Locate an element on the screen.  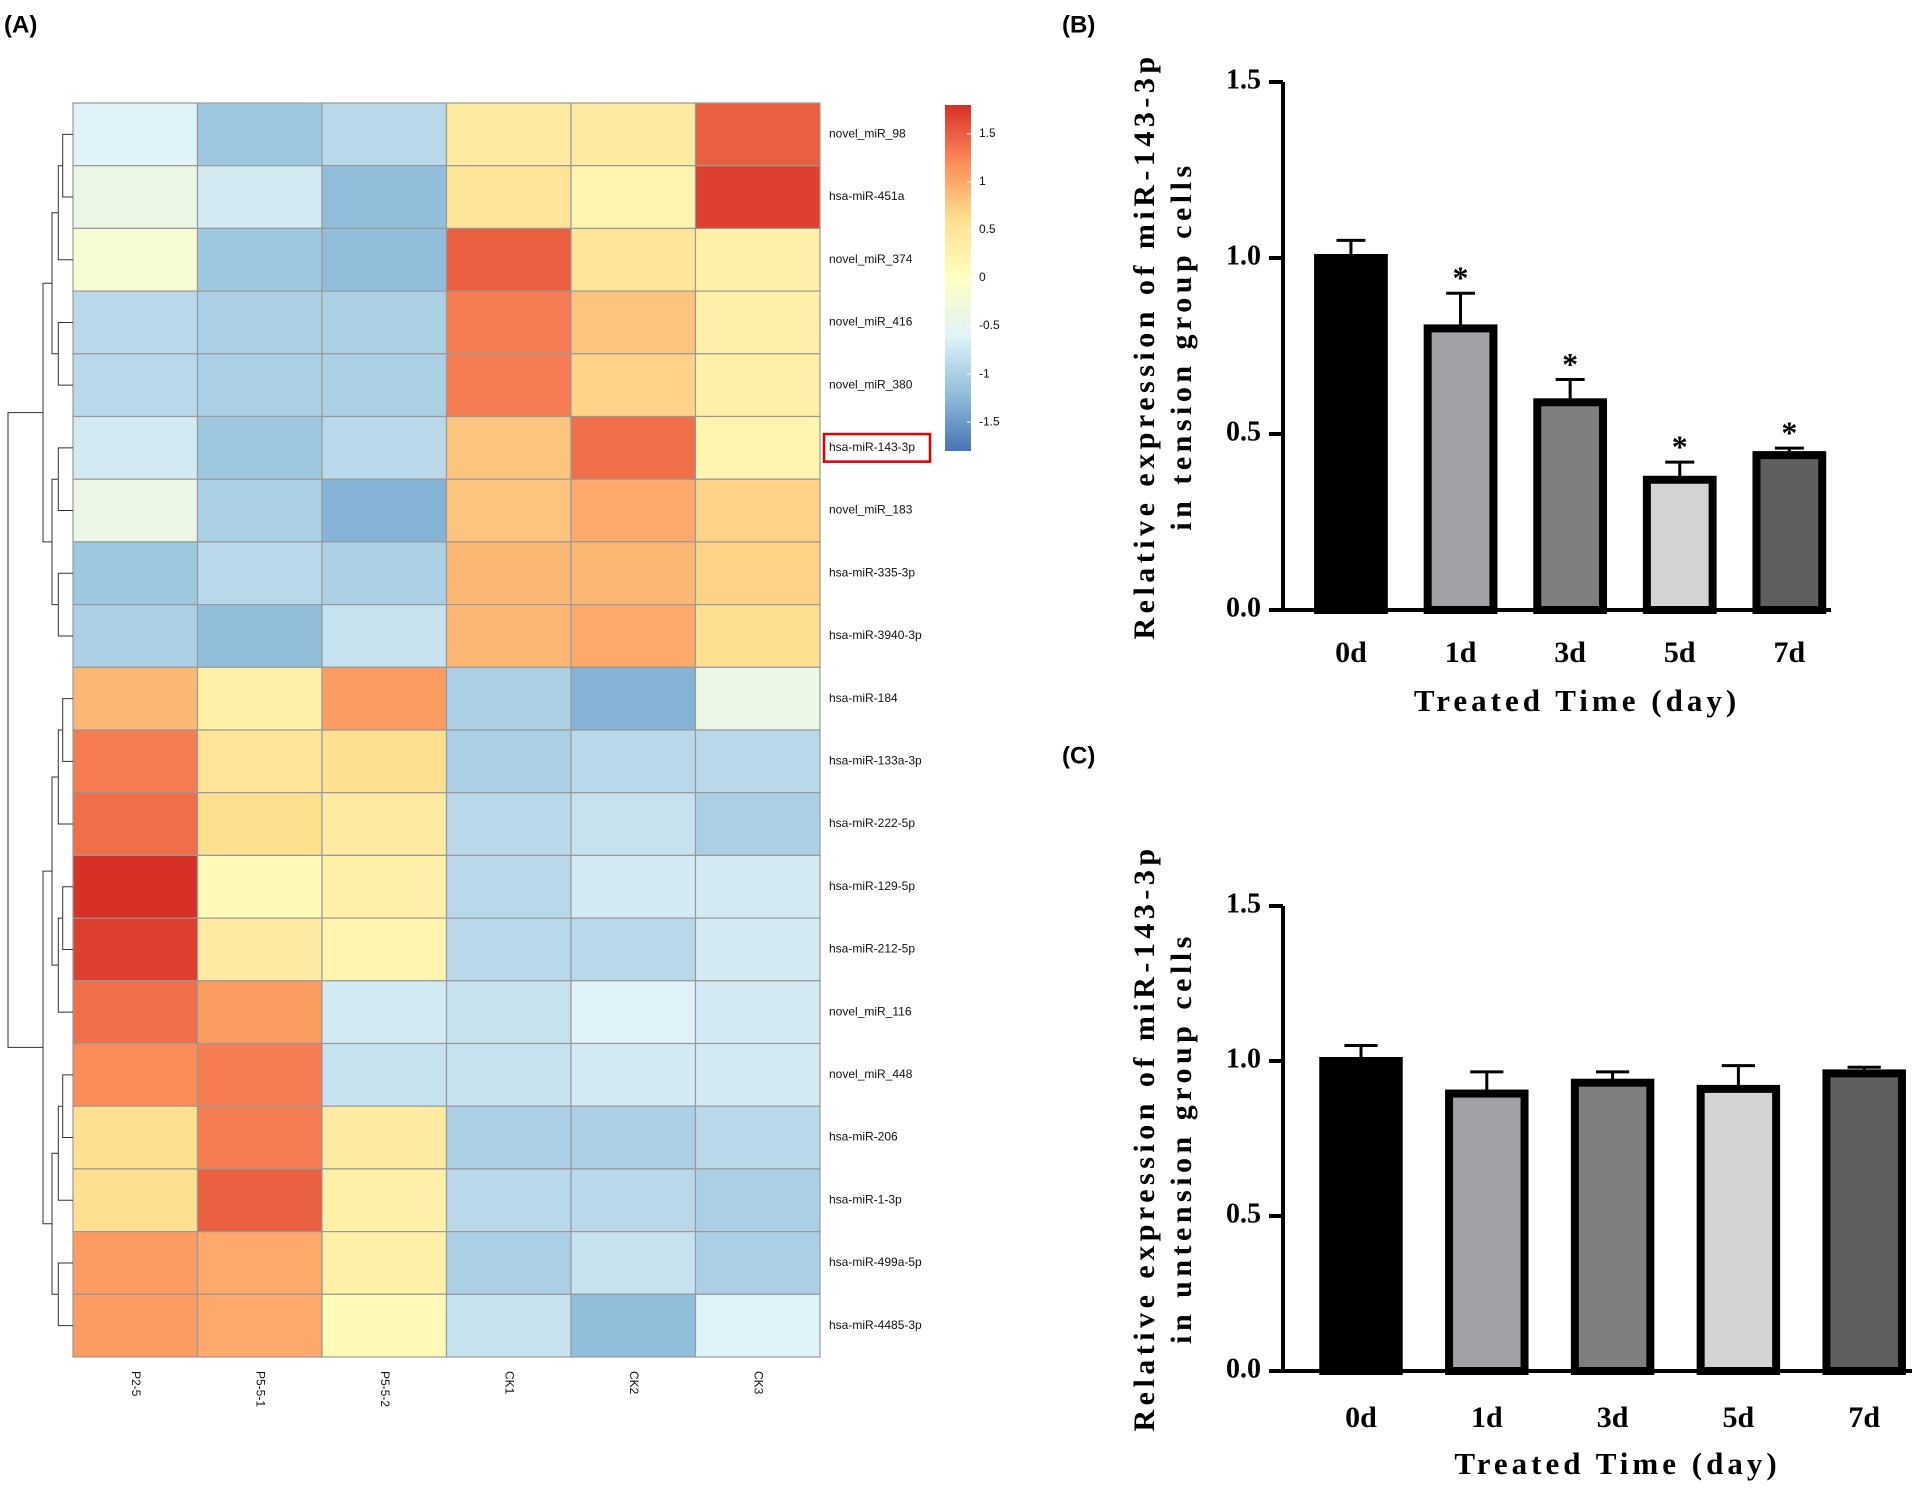
row-label: hsa-miR-3940-3p is located at coordinates (875, 635).